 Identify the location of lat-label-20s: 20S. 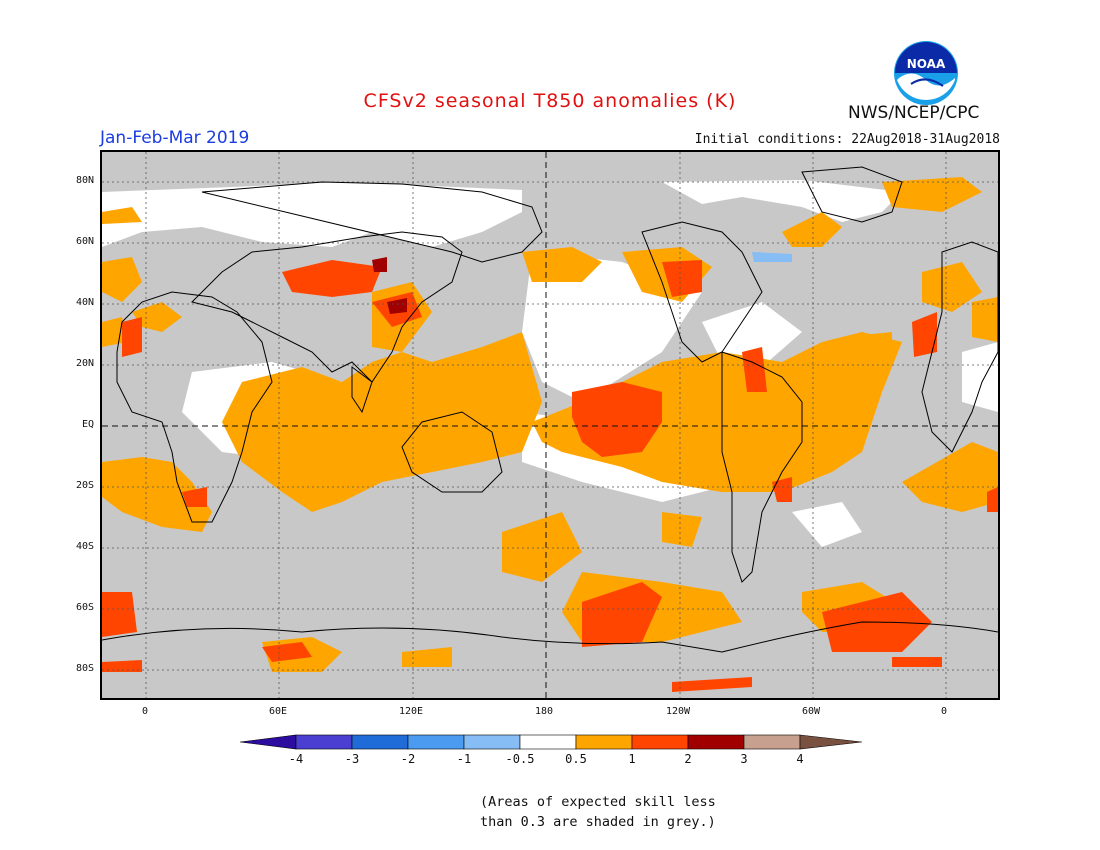
(84, 485).